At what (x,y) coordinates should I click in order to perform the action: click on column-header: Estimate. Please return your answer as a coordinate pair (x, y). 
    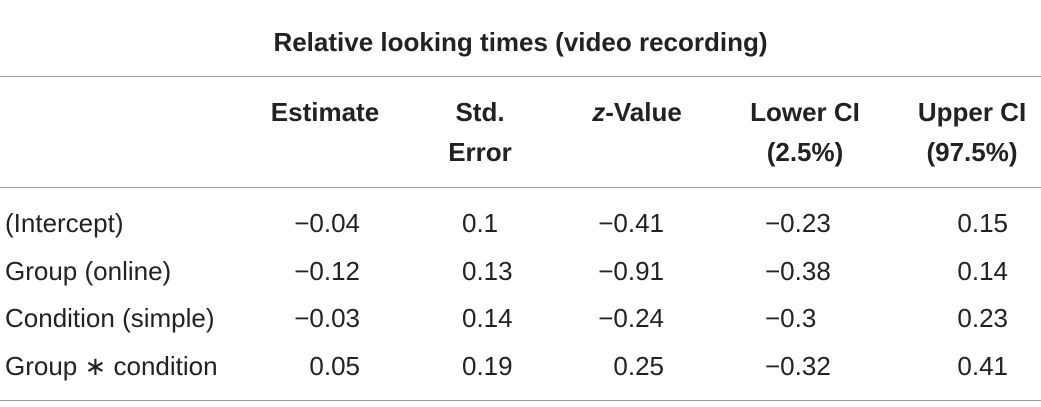
    Looking at the image, I should click on (325, 112).